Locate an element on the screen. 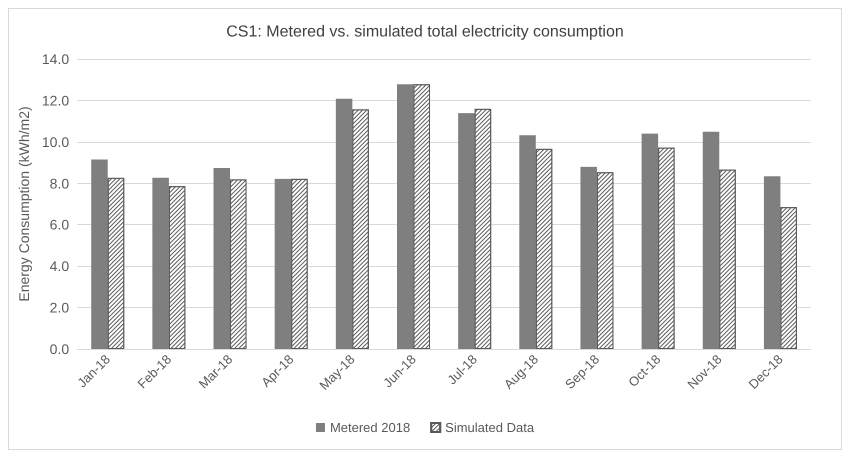 This screenshot has width=852, height=460. legend-label: Metered 2018 is located at coordinates (370, 427).